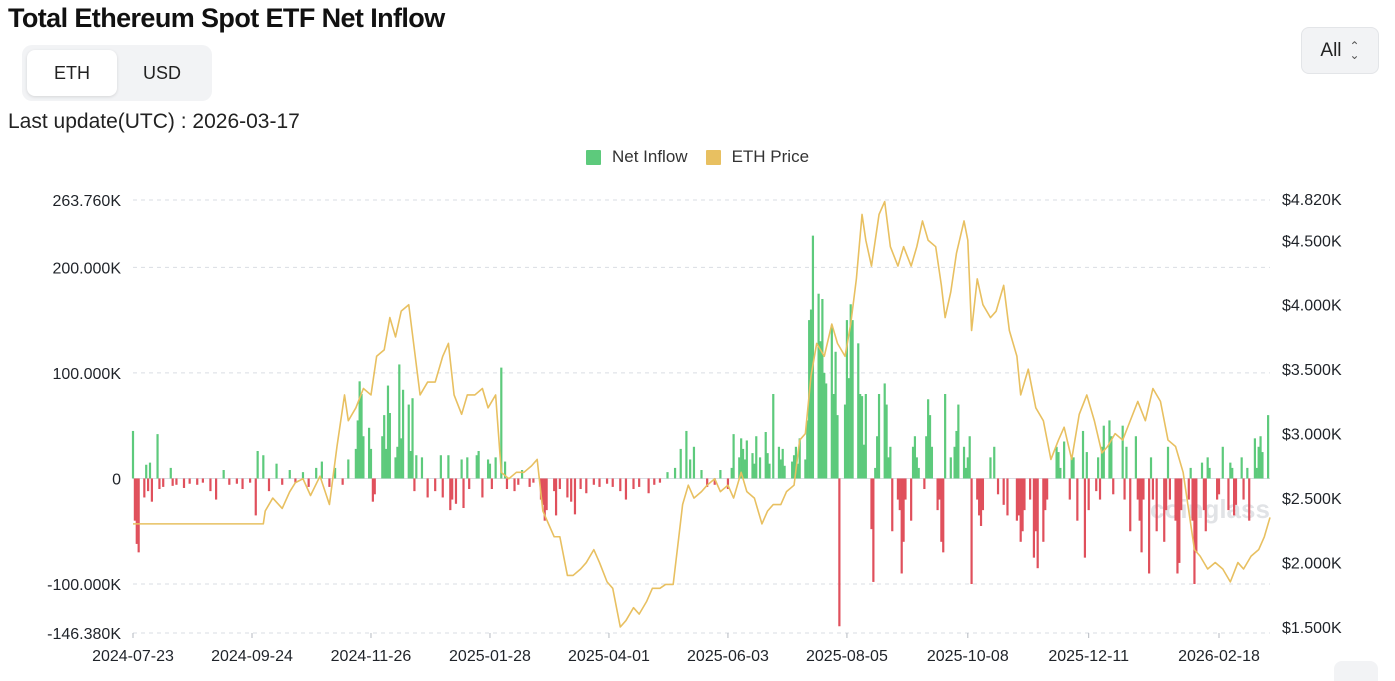 The image size is (1395, 681). What do you see at coordinates (757, 157) in the screenshot?
I see `legend-item-eth-price: ETH Price` at bounding box center [757, 157].